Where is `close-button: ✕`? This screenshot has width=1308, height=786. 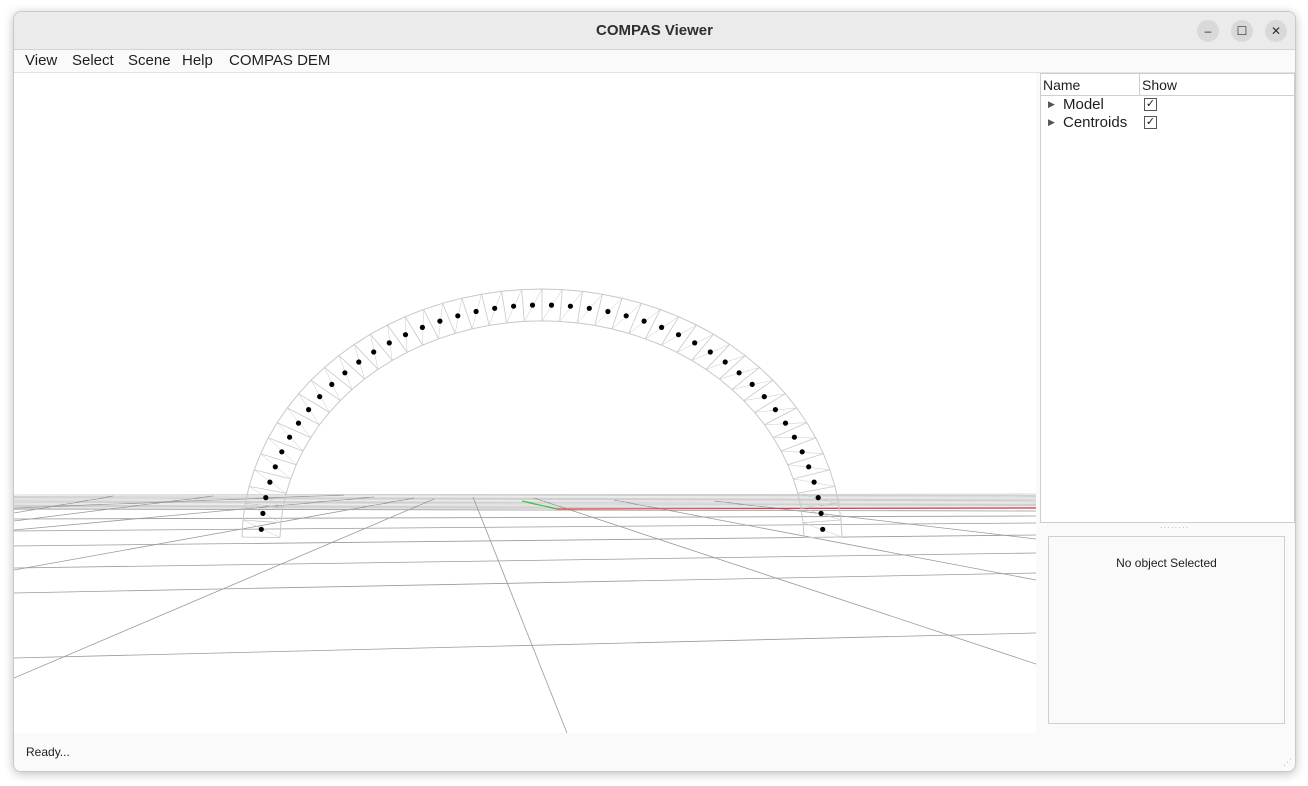
close-button: ✕ is located at coordinates (1276, 31).